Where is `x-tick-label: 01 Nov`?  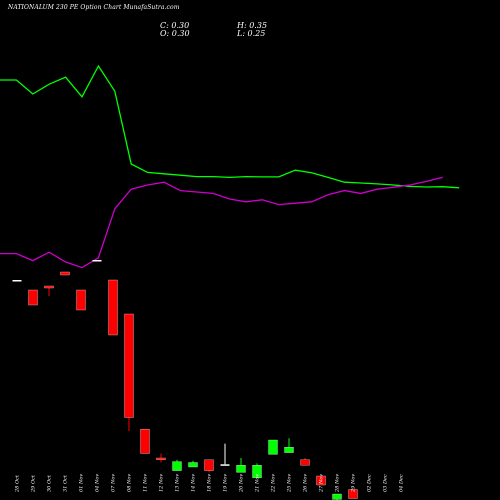 x-tick-label: 01 Nov is located at coordinates (82, 483).